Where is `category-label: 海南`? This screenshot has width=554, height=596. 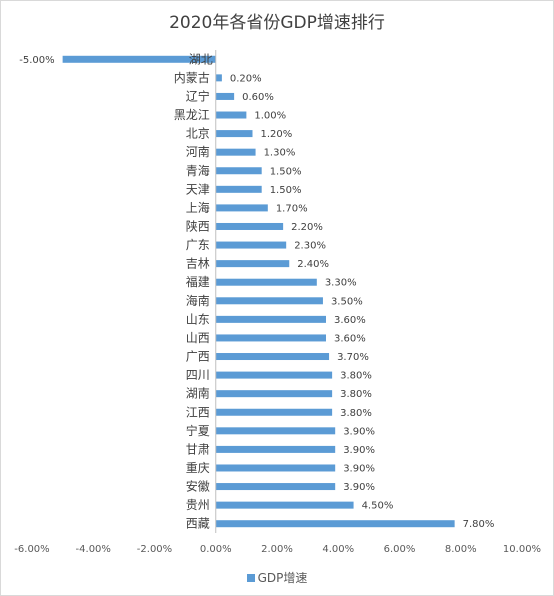 category-label: 海南 is located at coordinates (198, 300).